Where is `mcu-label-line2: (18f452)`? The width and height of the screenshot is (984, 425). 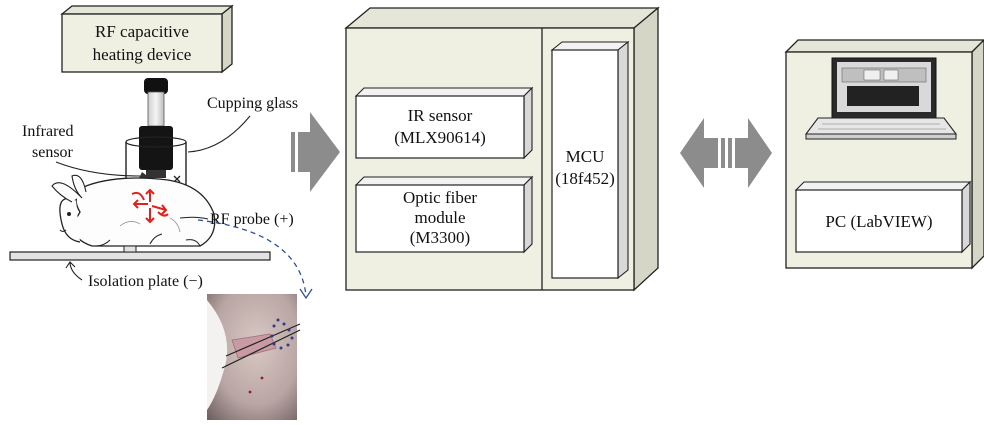
mcu-label-line2: (18f452) is located at coordinates (584, 178).